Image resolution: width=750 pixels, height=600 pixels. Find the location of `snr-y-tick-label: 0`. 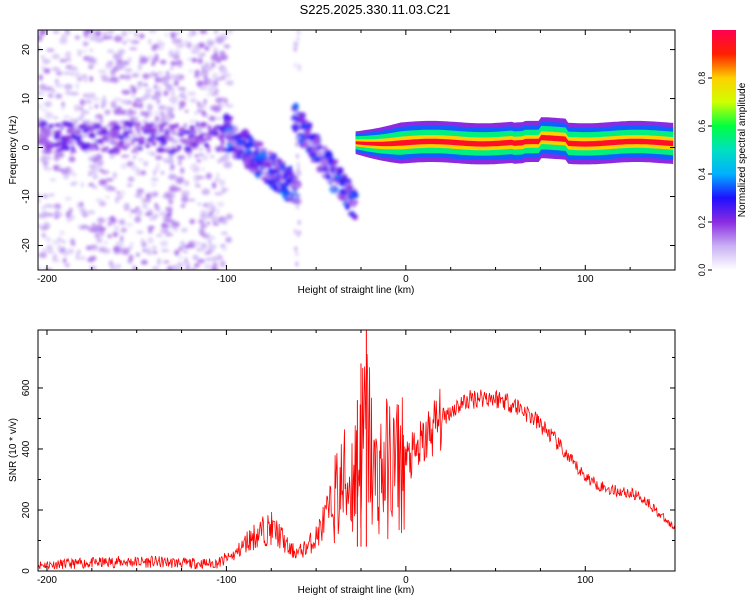

snr-y-tick-label: 0 is located at coordinates (26, 571).